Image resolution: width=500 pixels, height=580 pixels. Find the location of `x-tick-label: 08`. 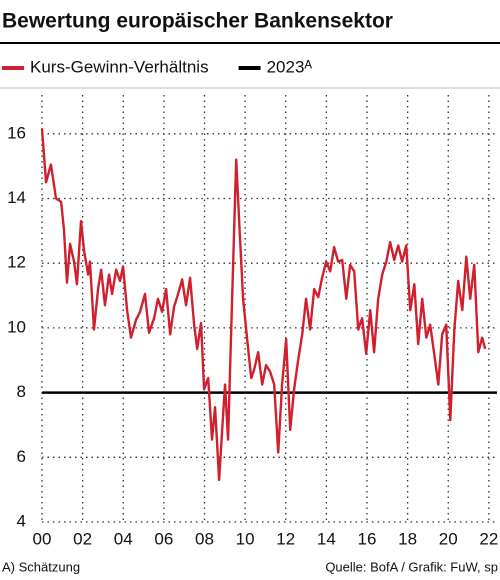

x-tick-label: 08 is located at coordinates (204, 538).